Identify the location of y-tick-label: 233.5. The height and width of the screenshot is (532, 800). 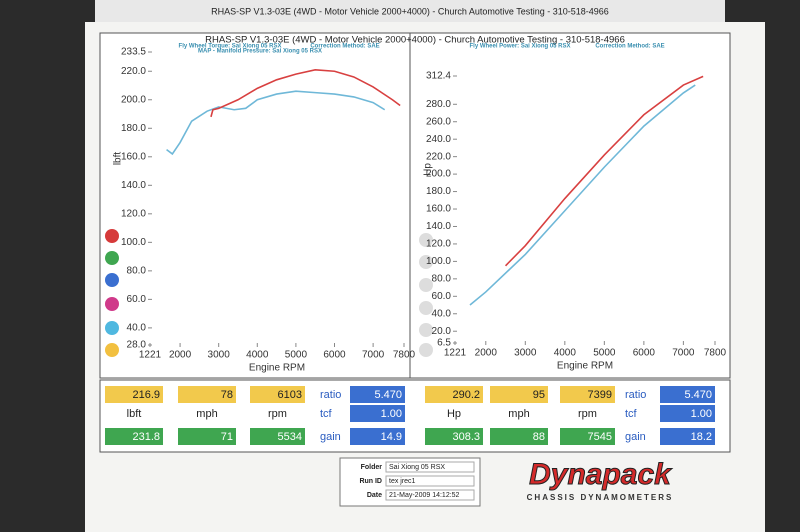
(133, 52).